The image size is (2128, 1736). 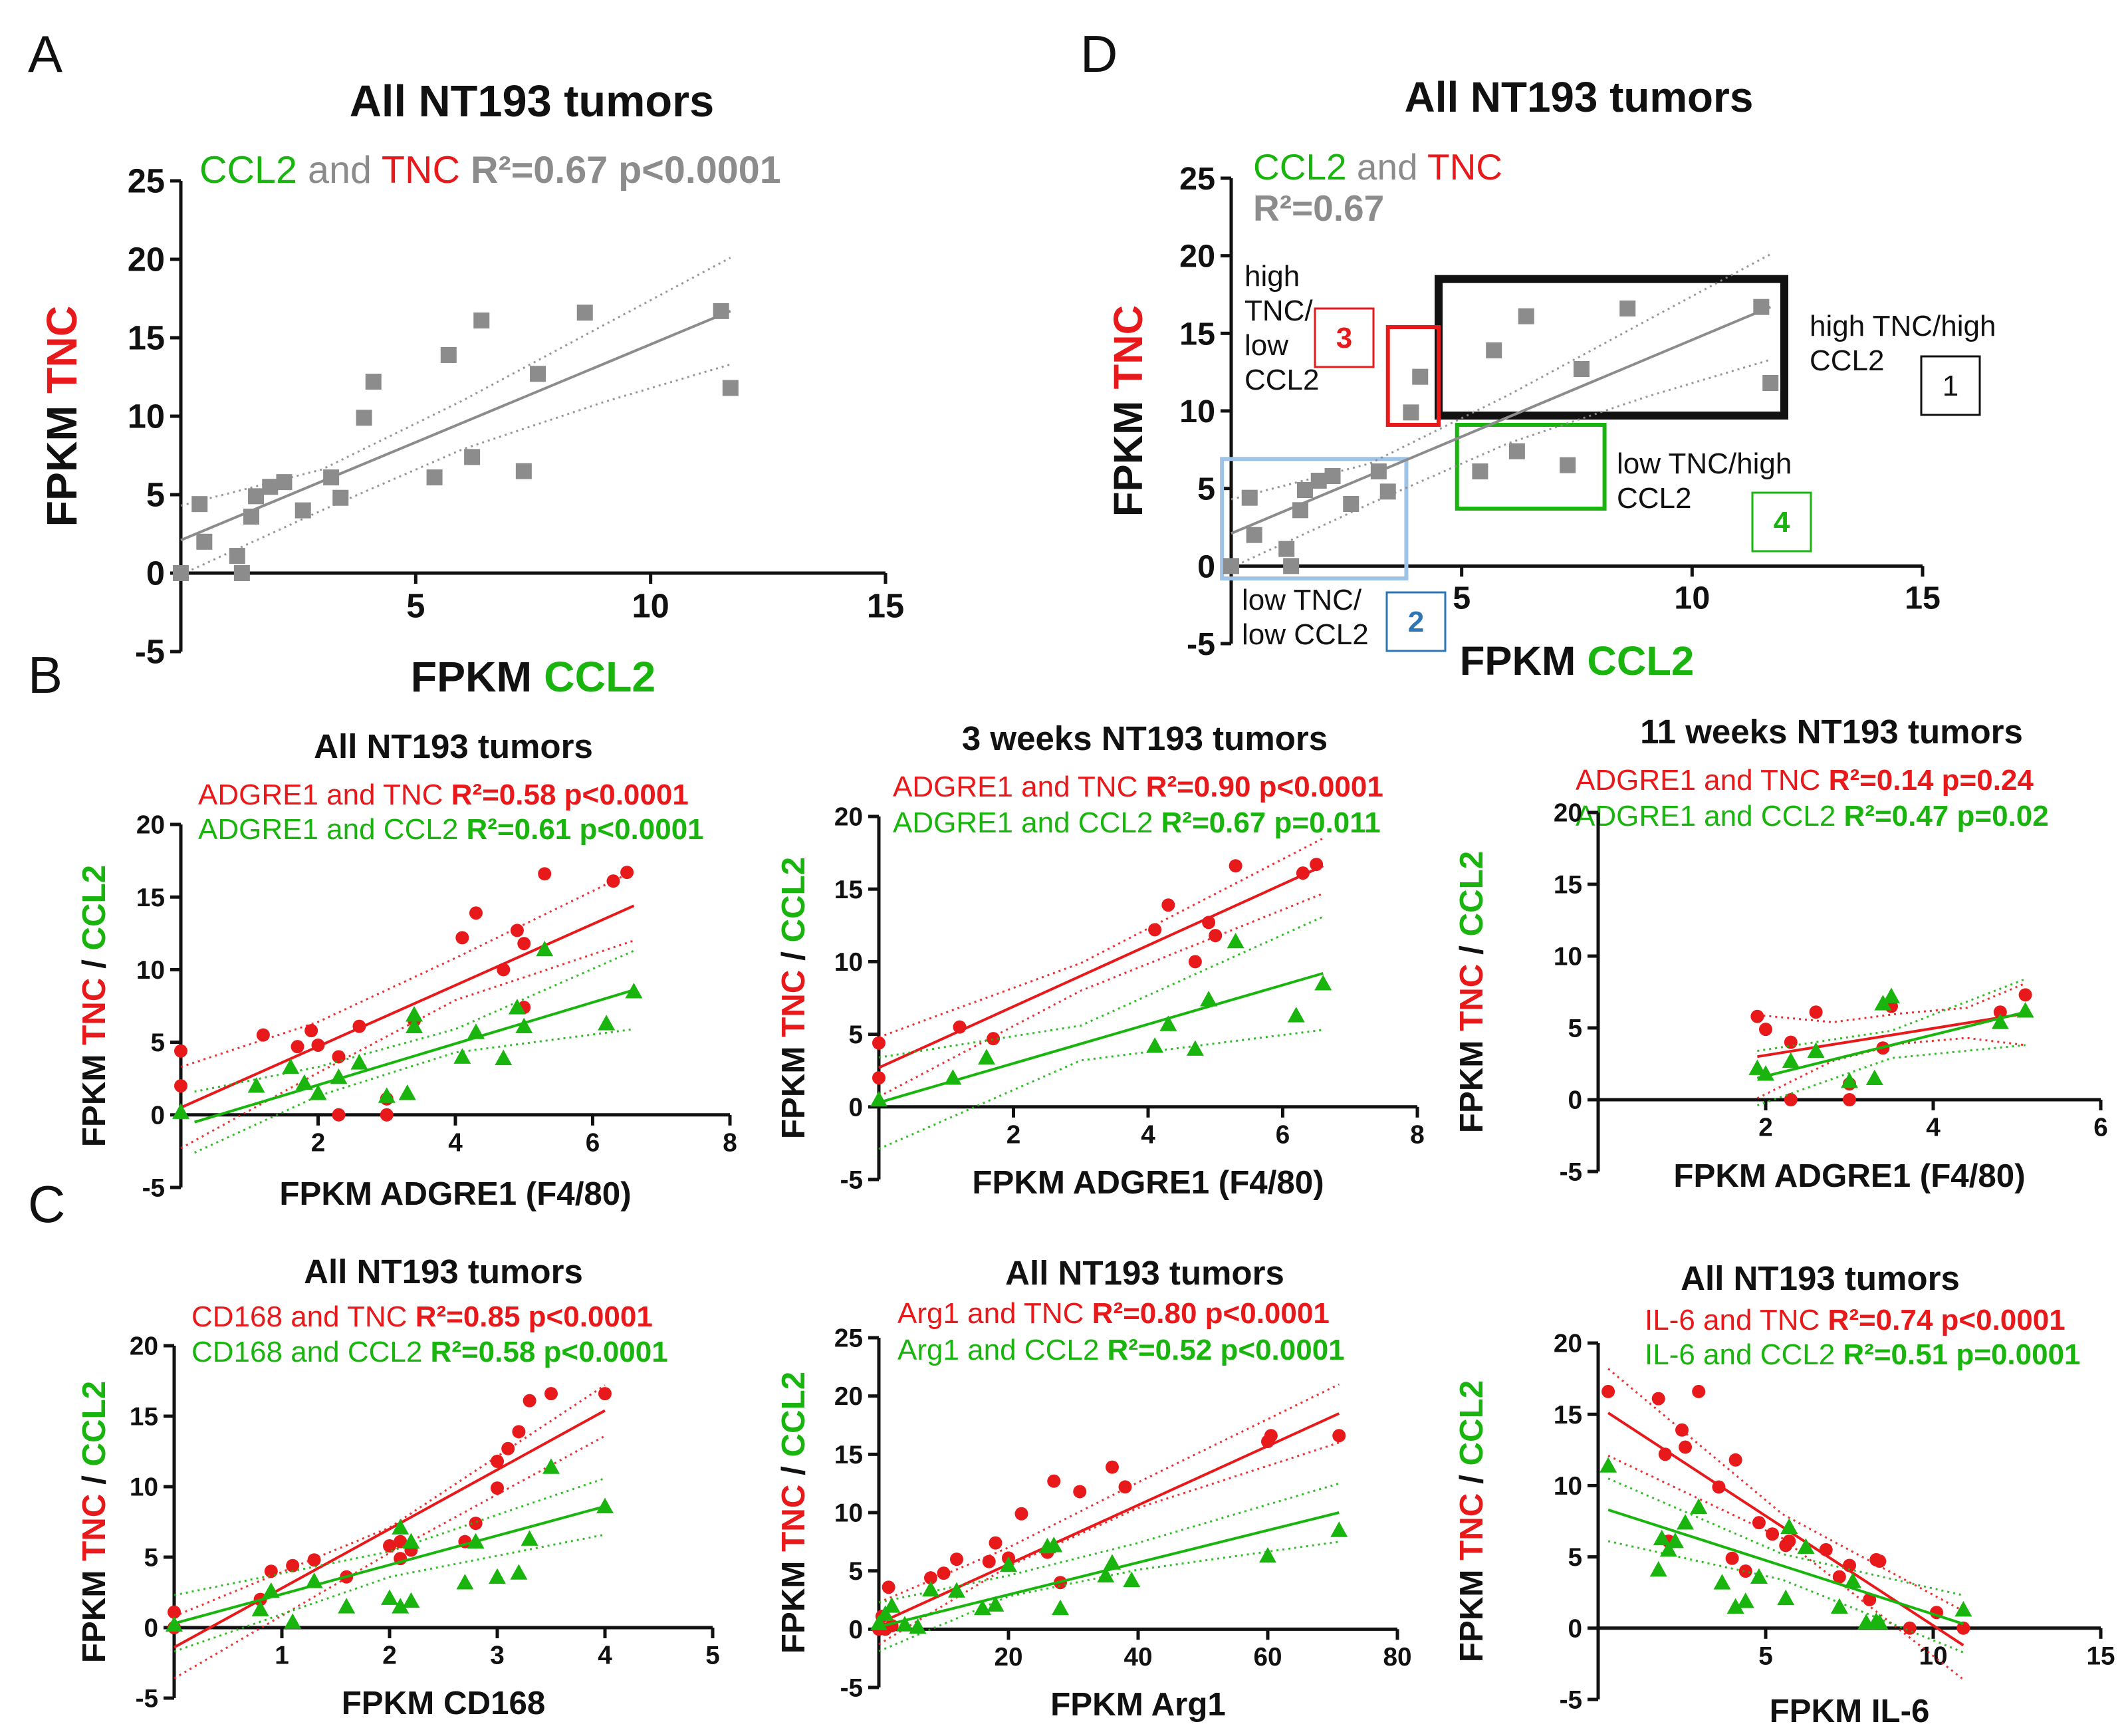 What do you see at coordinates (1941, 816) in the screenshot?
I see `stat-line-1-part-1: R²=0.47 p=0.02` at bounding box center [1941, 816].